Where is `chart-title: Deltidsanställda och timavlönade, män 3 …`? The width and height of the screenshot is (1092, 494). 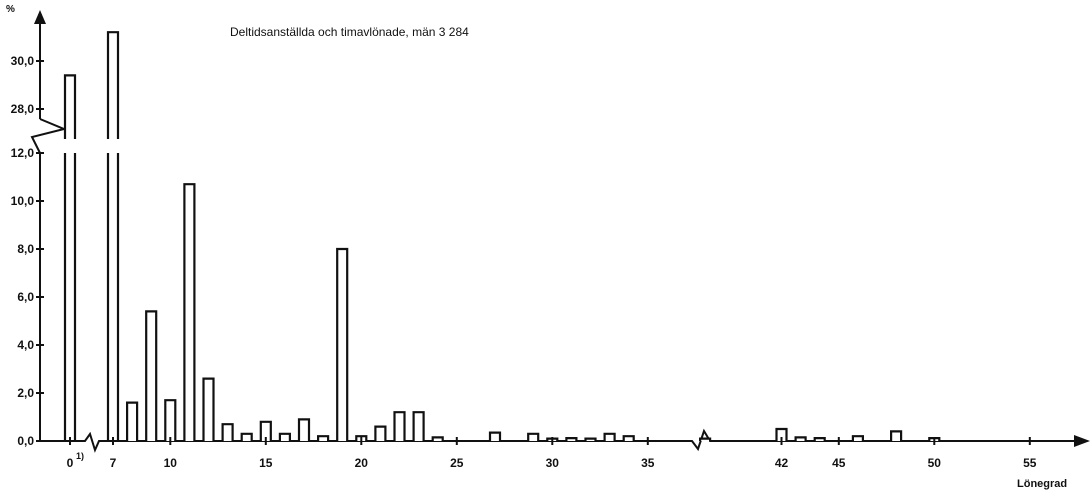 chart-title: Deltidsanställda och timavlönade, män 3 … is located at coordinates (349, 32).